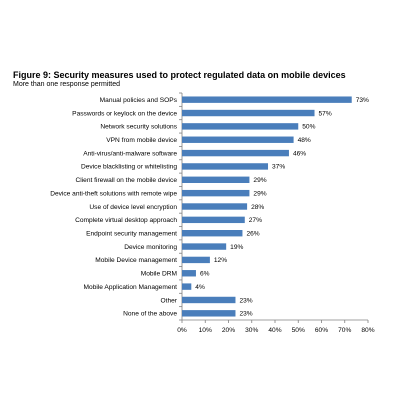 The width and height of the screenshot is (400, 400). What do you see at coordinates (131, 287) in the screenshot?
I see `category-label: Mobile Application Management` at bounding box center [131, 287].